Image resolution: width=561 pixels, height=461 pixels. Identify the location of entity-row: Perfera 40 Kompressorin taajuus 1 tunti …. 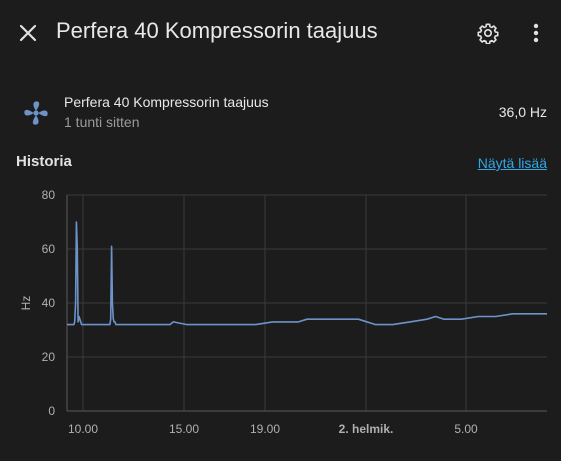
(280, 113).